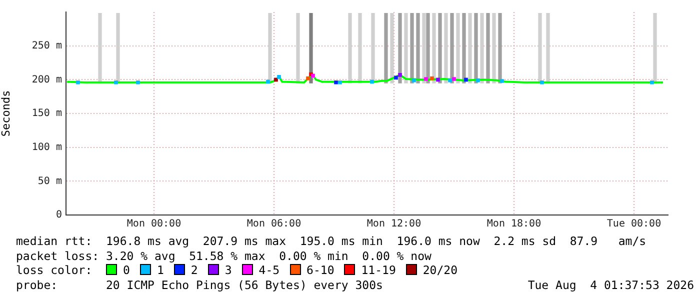 The image size is (697, 297). What do you see at coordinates (378, 270) in the screenshot?
I see `legend-label: 11-19` at bounding box center [378, 270].